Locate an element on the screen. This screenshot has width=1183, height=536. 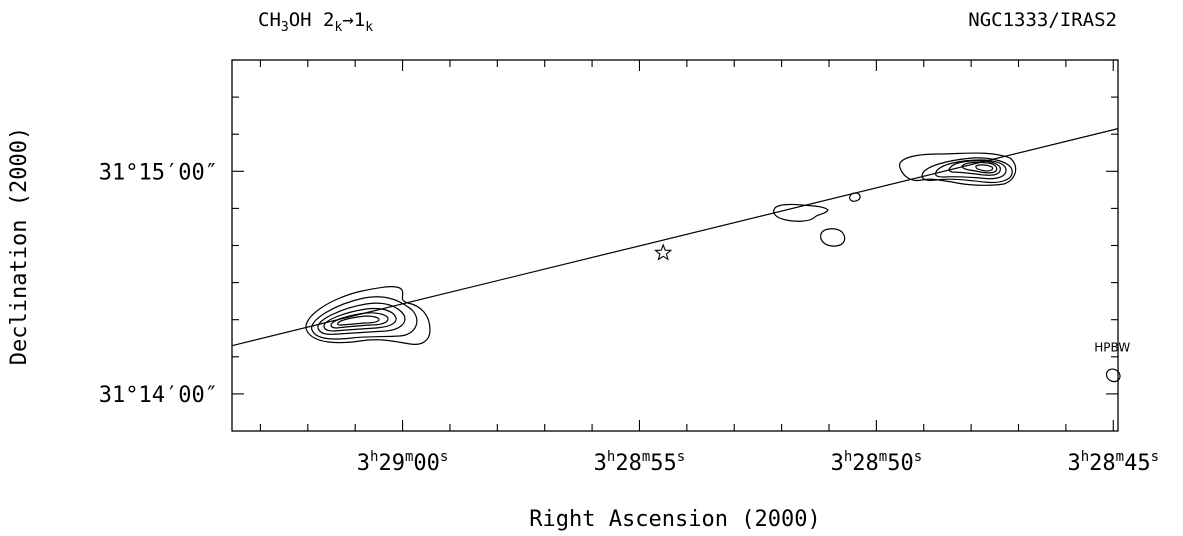
x-tick-label: 3h29m00s is located at coordinates (403, 462).